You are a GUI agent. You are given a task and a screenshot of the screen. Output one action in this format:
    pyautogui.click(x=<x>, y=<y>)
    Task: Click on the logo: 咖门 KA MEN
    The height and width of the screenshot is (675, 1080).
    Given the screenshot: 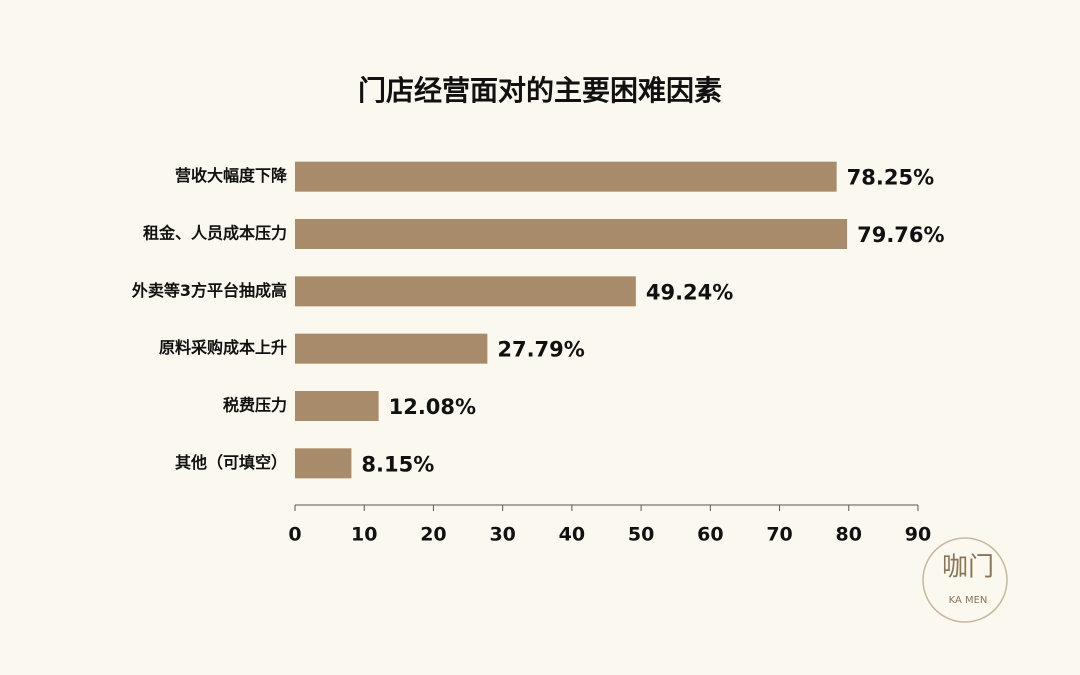 What is the action you would take?
    pyautogui.click(x=965, y=580)
    